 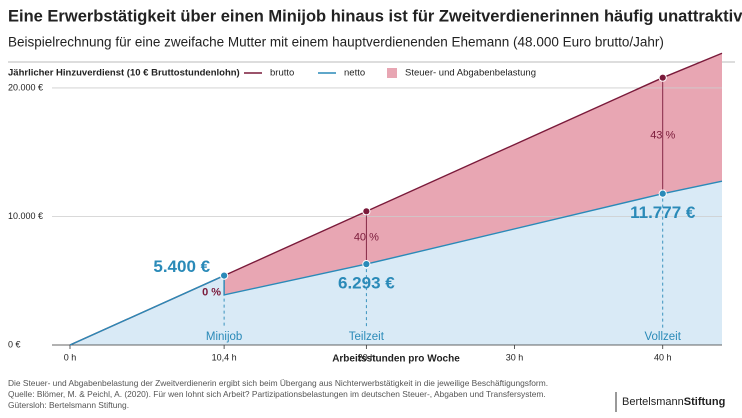 I want to click on legend-label: netto, so click(x=354, y=73).